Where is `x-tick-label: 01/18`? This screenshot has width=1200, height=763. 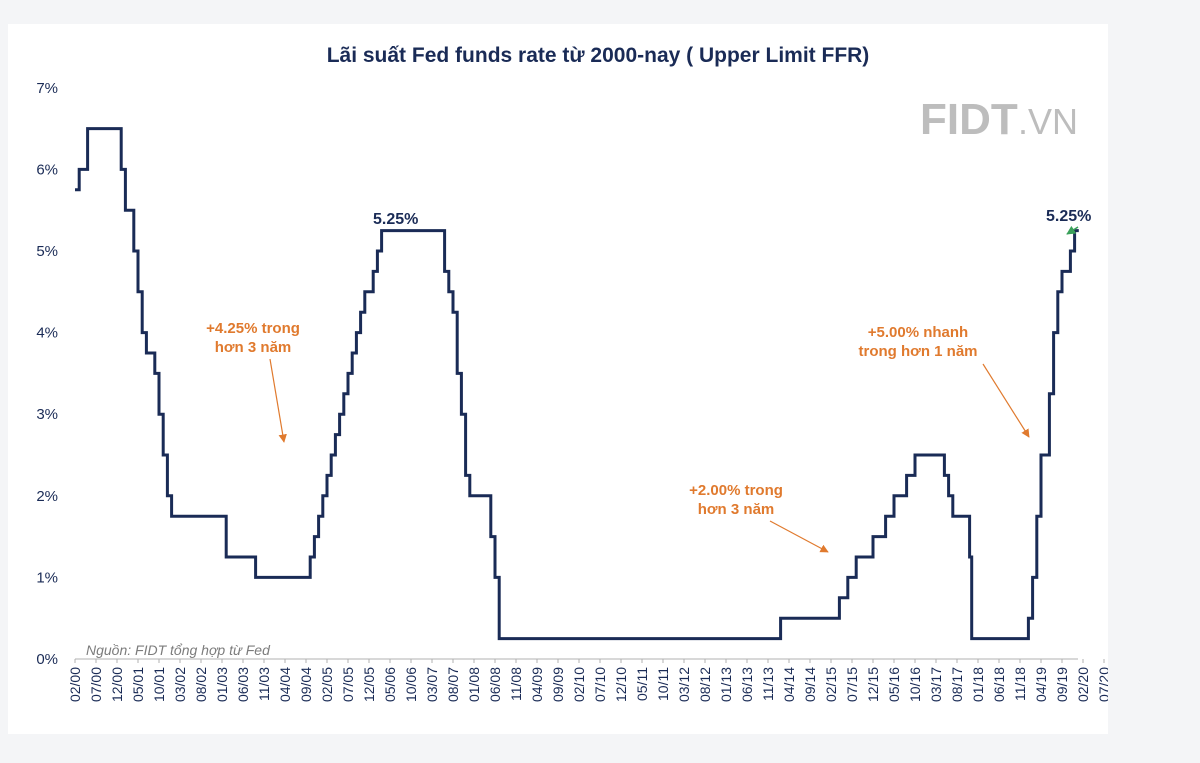
x-tick-label: 01/18 is located at coordinates (978, 684).